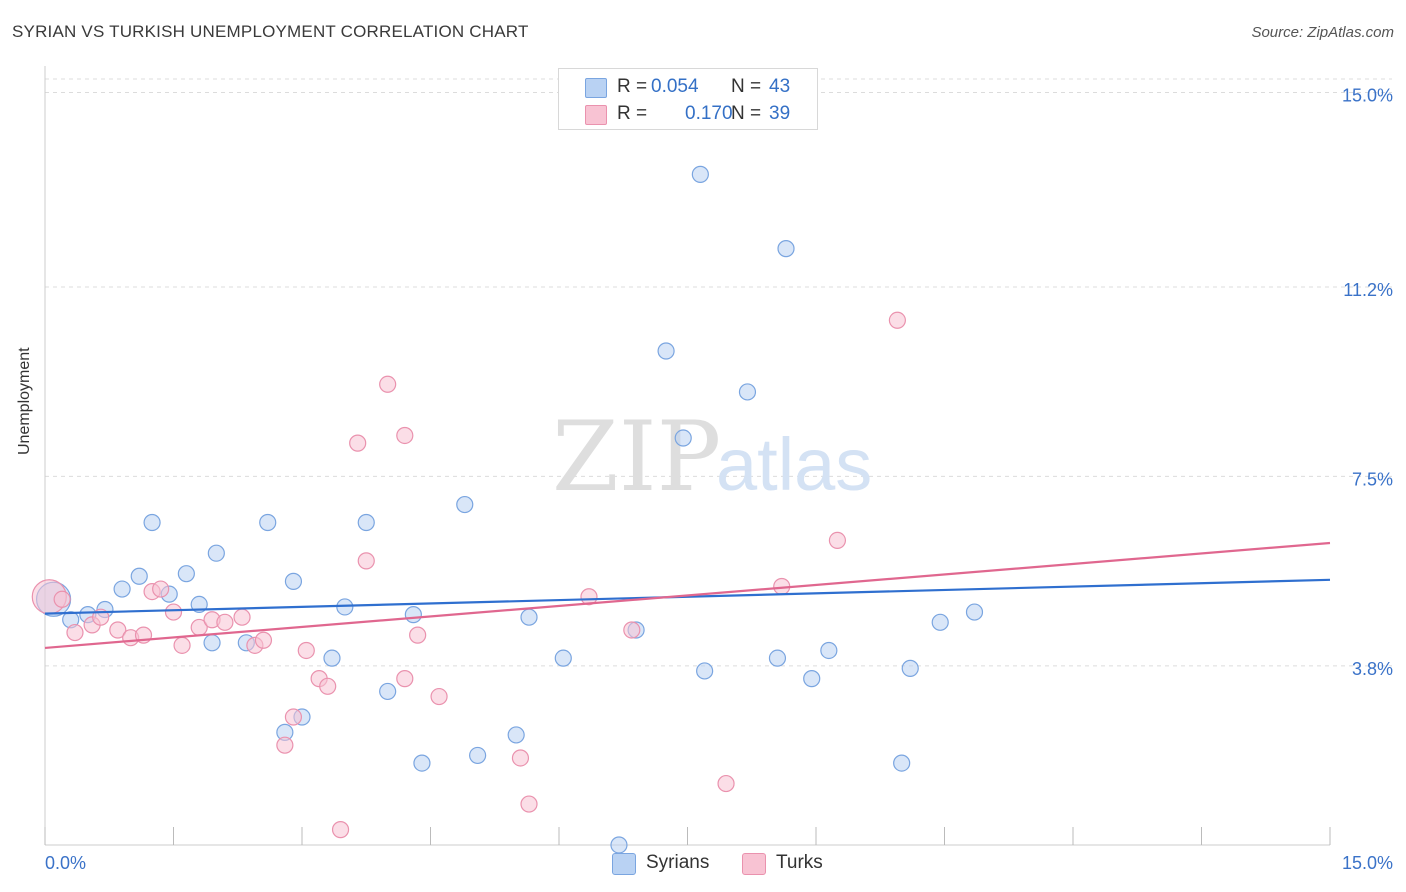 The image size is (1406, 892). Describe the element at coordinates (596, 115) in the screenshot. I see `turks-swatch` at that location.